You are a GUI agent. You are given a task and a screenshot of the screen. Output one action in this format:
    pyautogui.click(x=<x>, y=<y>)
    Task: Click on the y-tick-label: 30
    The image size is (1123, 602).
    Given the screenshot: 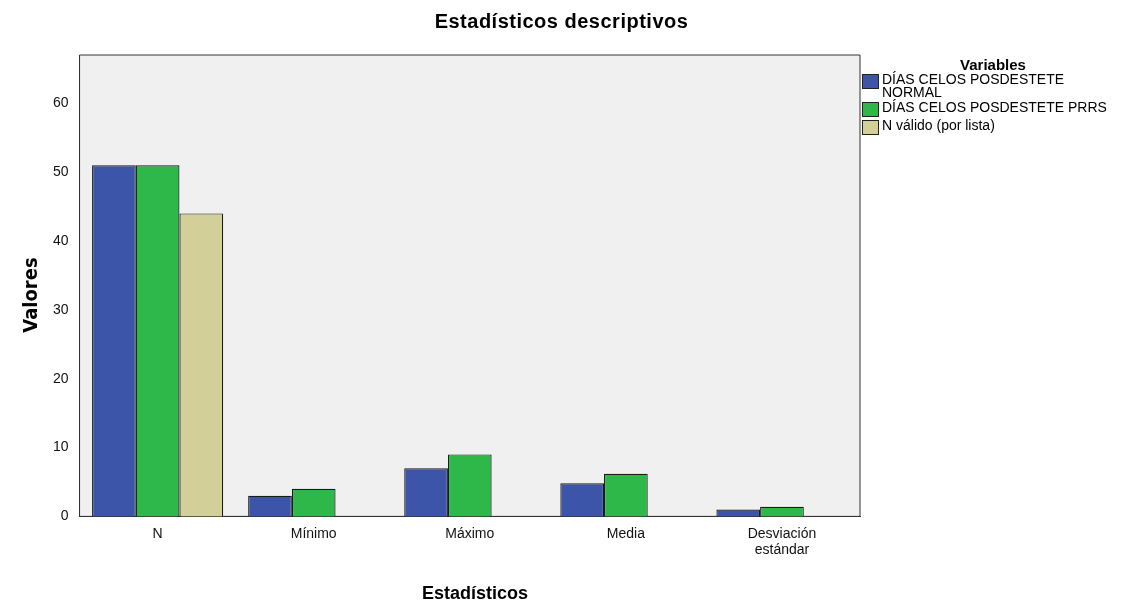 What is the action you would take?
    pyautogui.click(x=60, y=308)
    